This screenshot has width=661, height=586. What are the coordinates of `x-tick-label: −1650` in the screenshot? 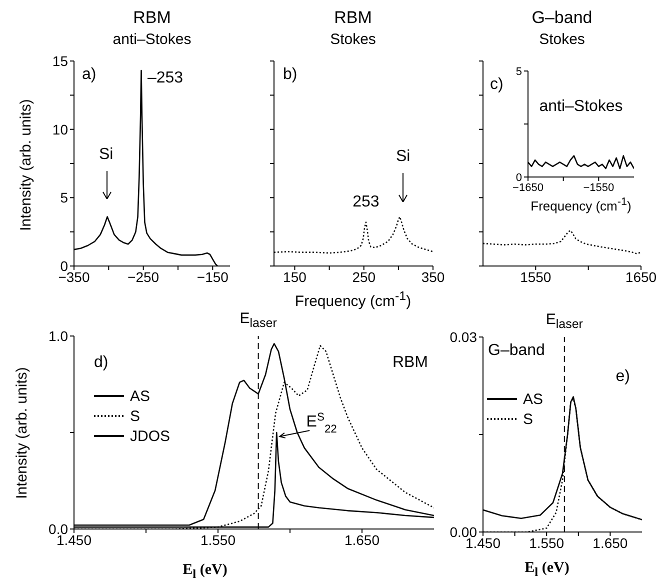 It's located at (528, 188).